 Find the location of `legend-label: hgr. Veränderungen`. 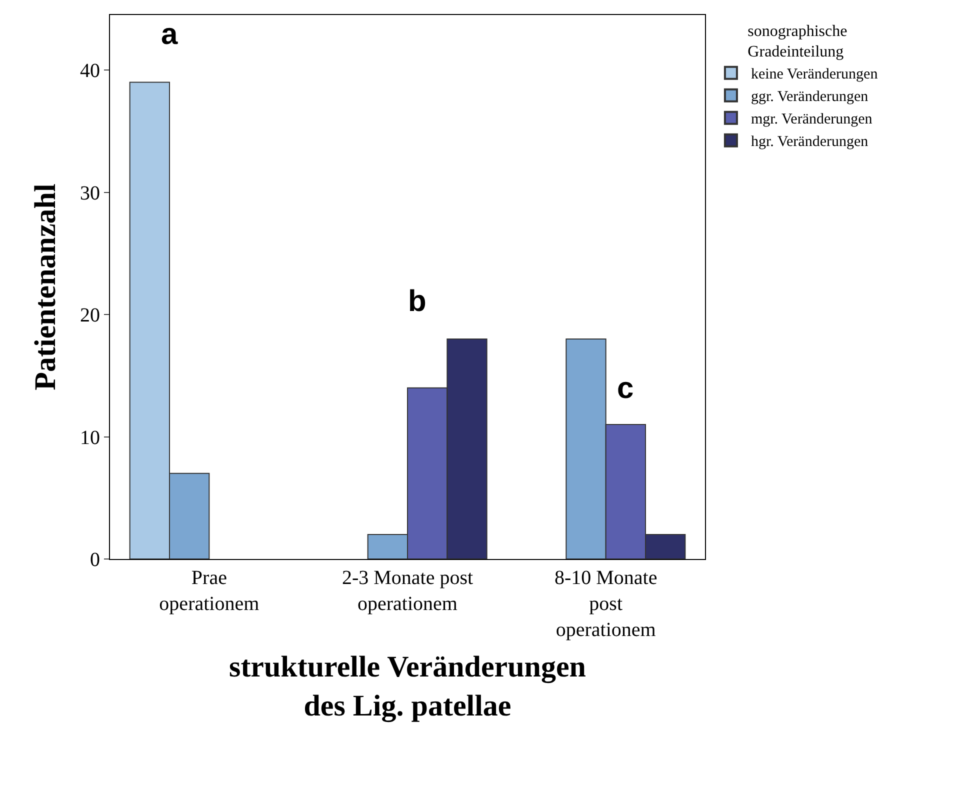

legend-label: hgr. Veränderungen is located at coordinates (809, 142).